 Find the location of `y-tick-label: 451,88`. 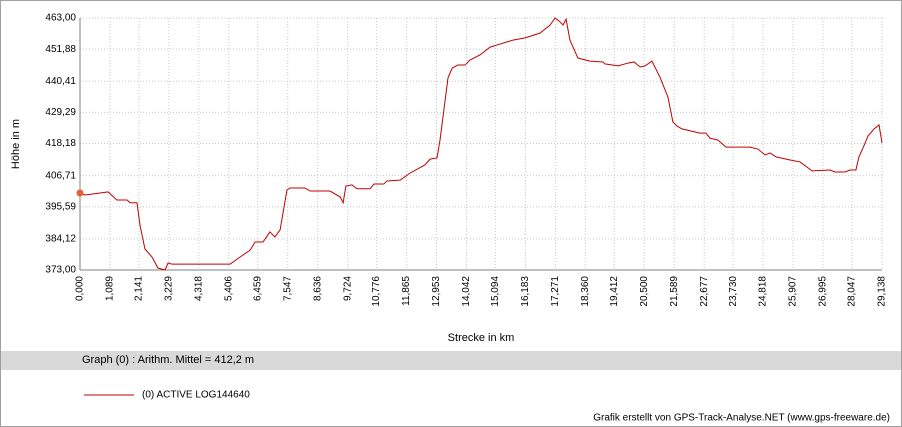

y-tick-label: 451,88 is located at coordinates (60, 49).